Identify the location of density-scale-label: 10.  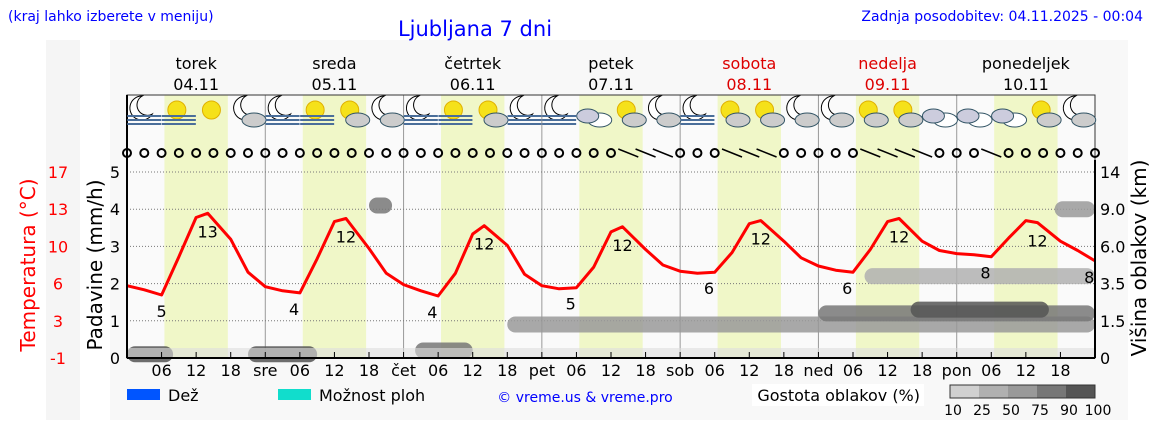
(953, 411).